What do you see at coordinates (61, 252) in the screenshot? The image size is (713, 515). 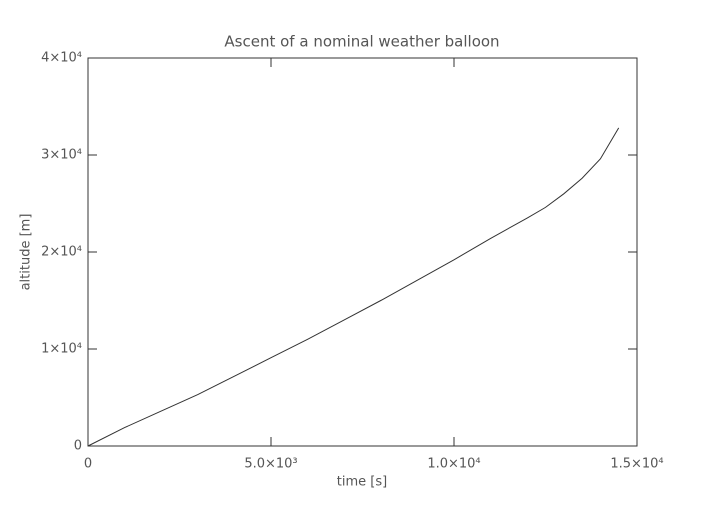 I see `y-tick-label: 2×10⁴` at bounding box center [61, 252].